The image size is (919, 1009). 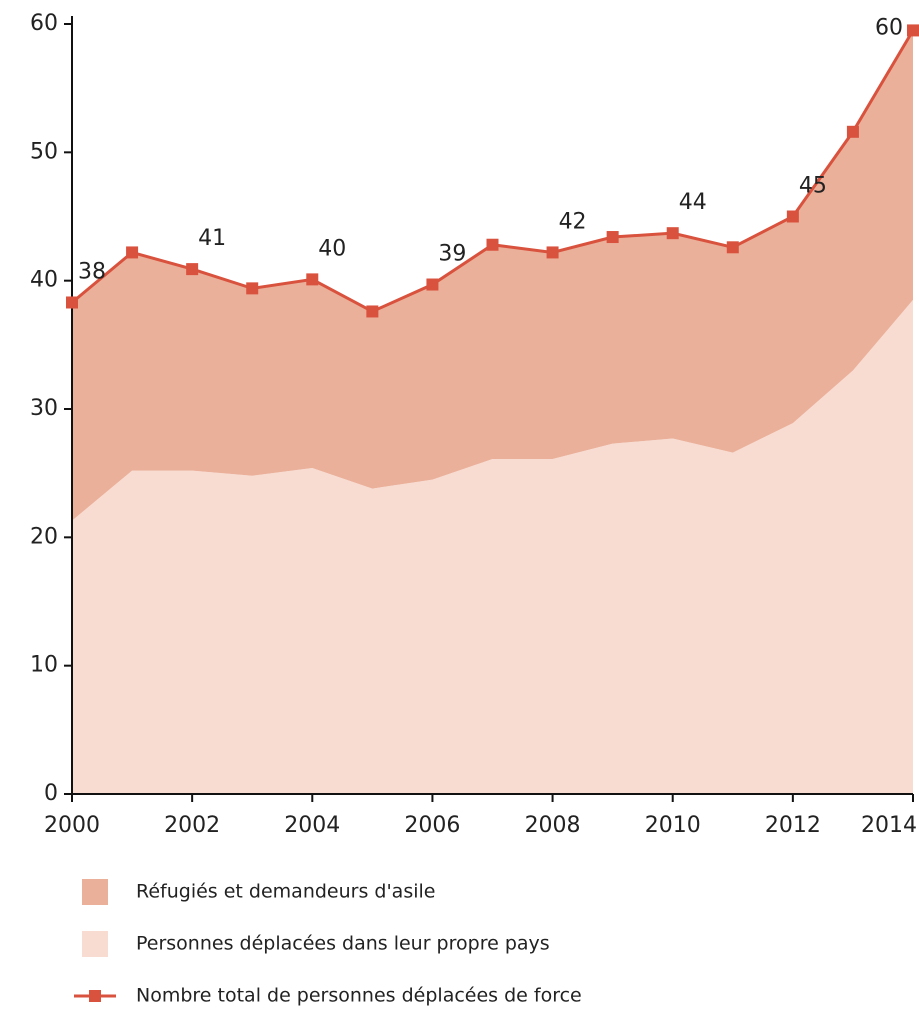 What do you see at coordinates (51, 793) in the screenshot?
I see `y-tick-label: 0` at bounding box center [51, 793].